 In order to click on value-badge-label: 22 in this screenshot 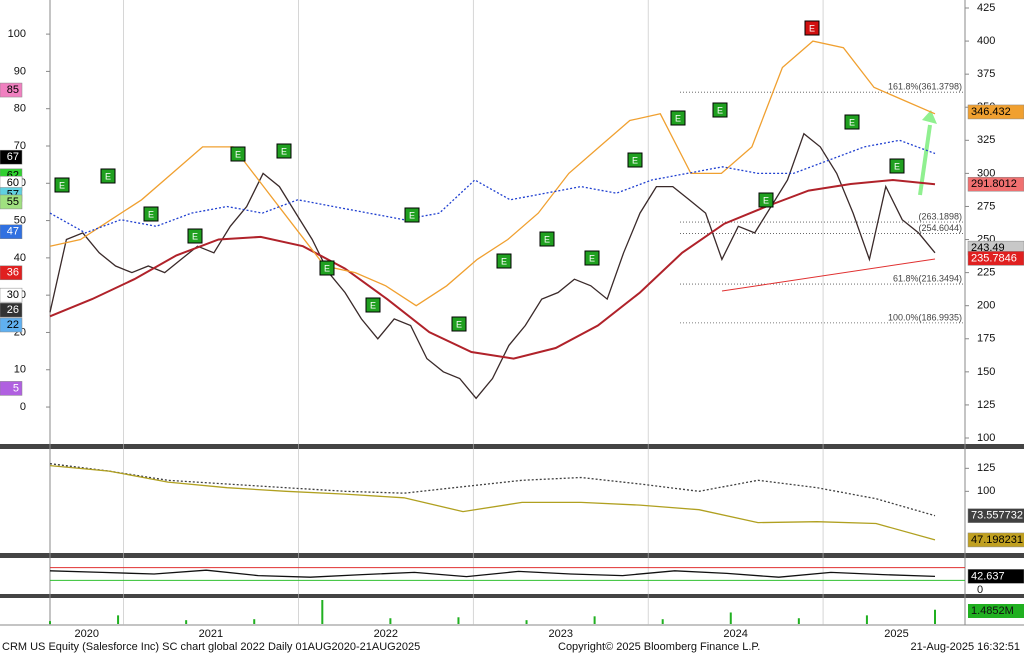, I will do `click(13, 325)`.